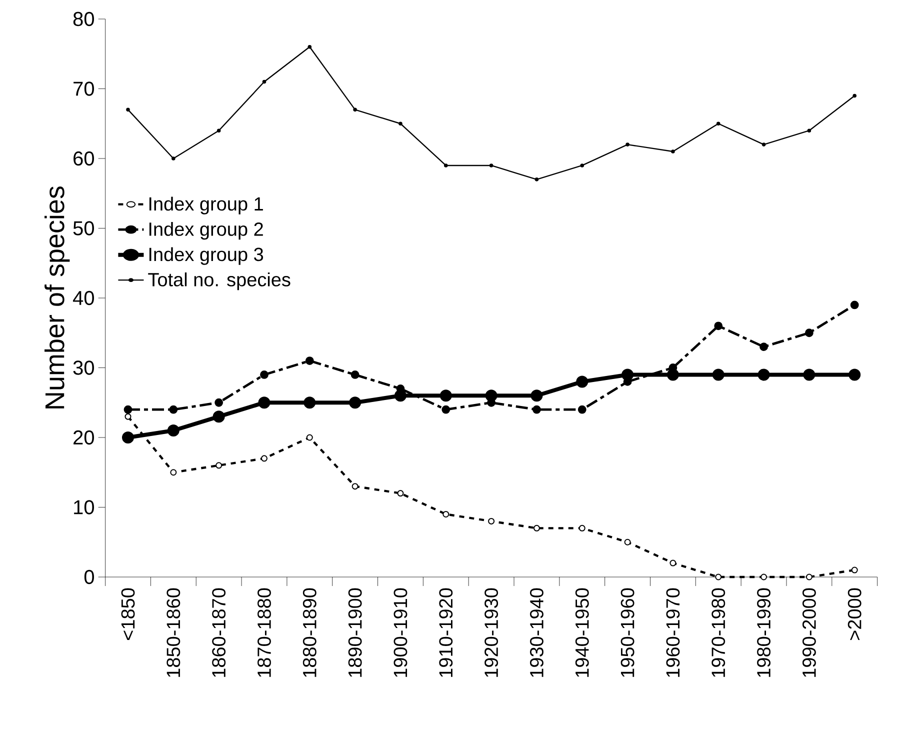 Image resolution: width=904 pixels, height=748 pixels. Describe the element at coordinates (219, 281) in the screenshot. I see `legend-label: Total no. species` at that location.